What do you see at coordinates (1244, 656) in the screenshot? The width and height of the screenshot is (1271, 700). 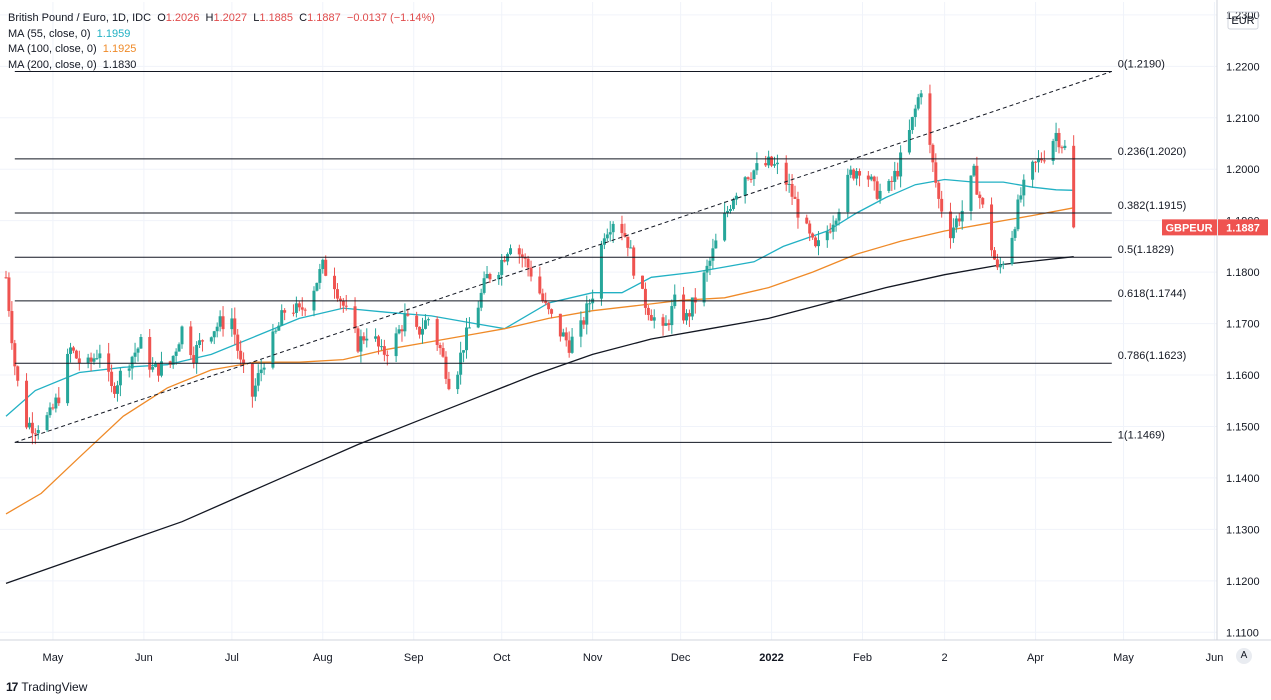 I see `auto-scale-button: A` at bounding box center [1244, 656].